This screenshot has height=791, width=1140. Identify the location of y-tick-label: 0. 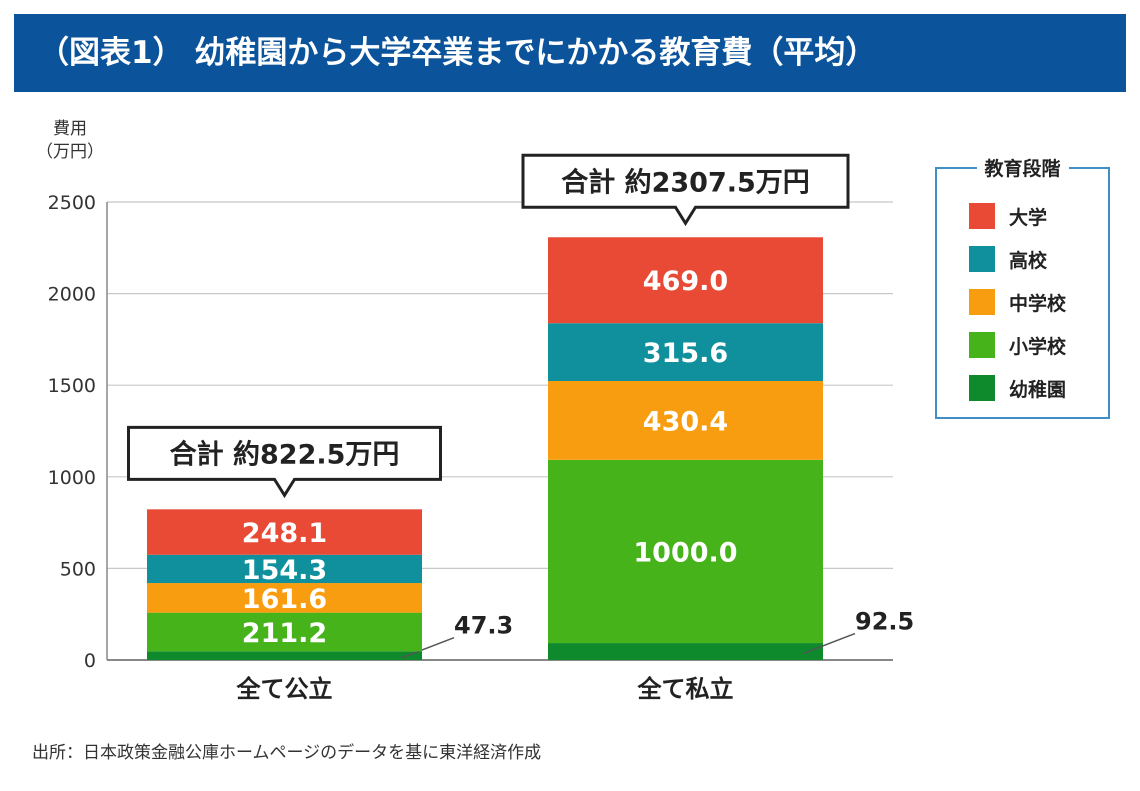
(90, 661).